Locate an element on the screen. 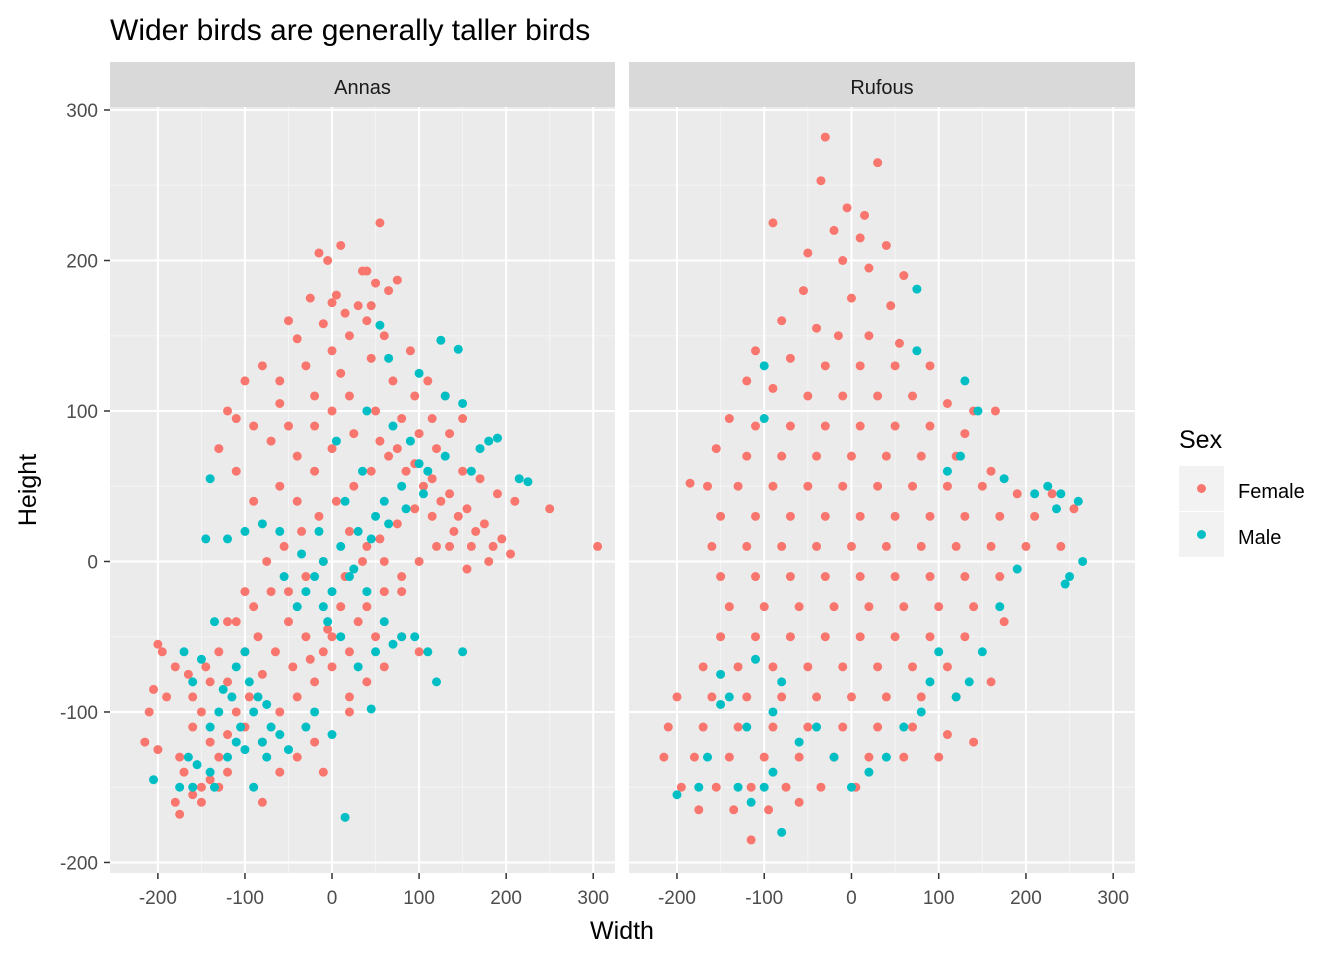  y-tick-label: 0 is located at coordinates (92, 562).